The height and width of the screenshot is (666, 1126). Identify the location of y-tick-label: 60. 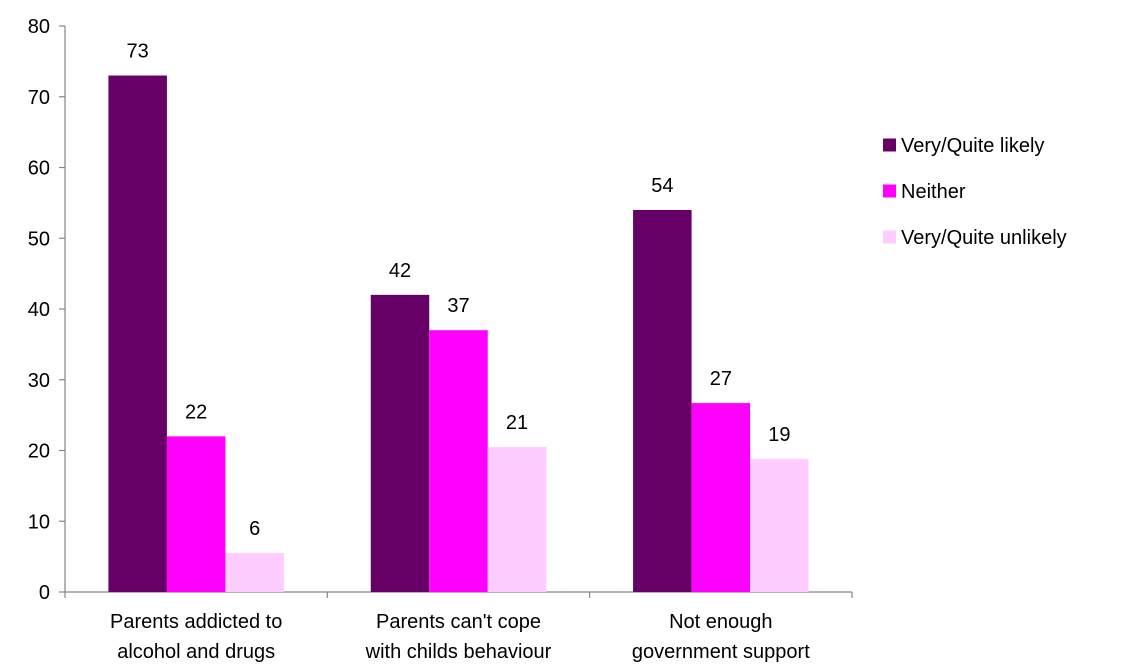
(39, 169).